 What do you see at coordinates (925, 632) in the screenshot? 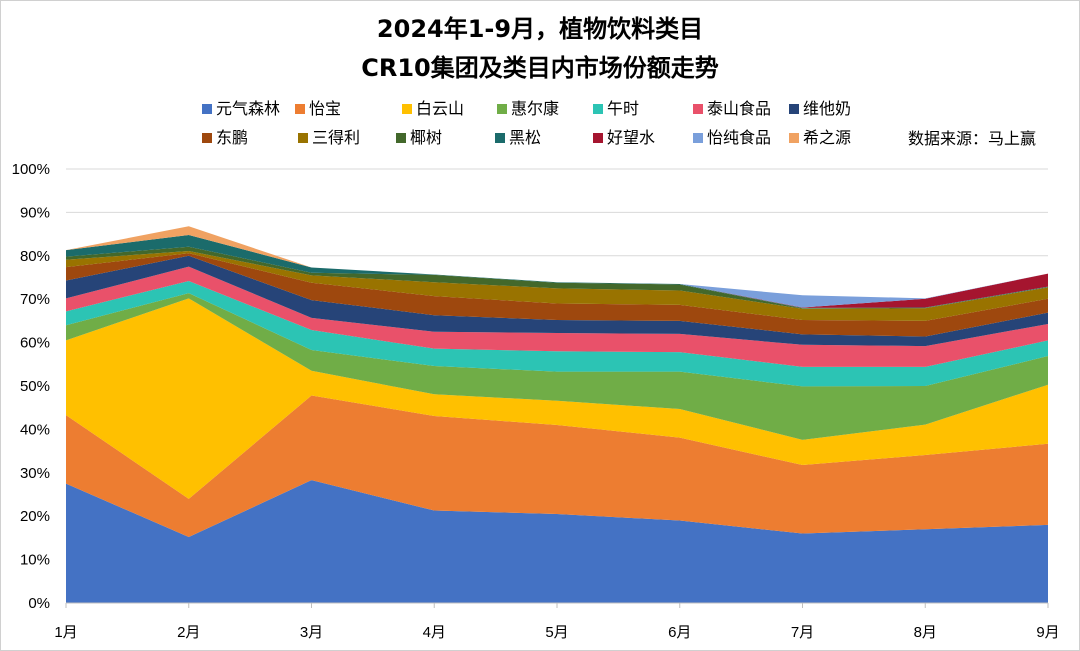
I see `x-tick-label: 8月` at bounding box center [925, 632].